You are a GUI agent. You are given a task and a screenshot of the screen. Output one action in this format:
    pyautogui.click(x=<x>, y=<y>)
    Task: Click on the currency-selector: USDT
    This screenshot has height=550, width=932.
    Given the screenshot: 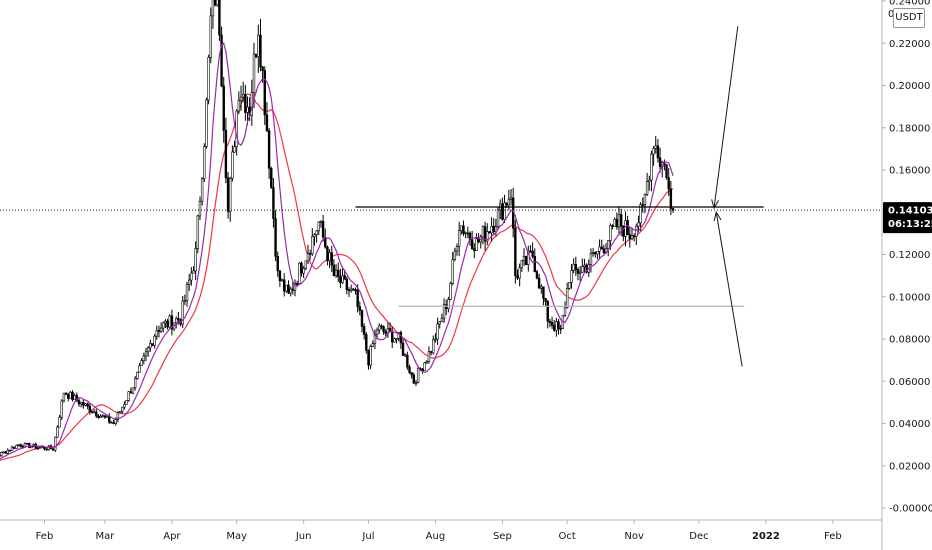 What is the action you would take?
    pyautogui.click(x=909, y=18)
    